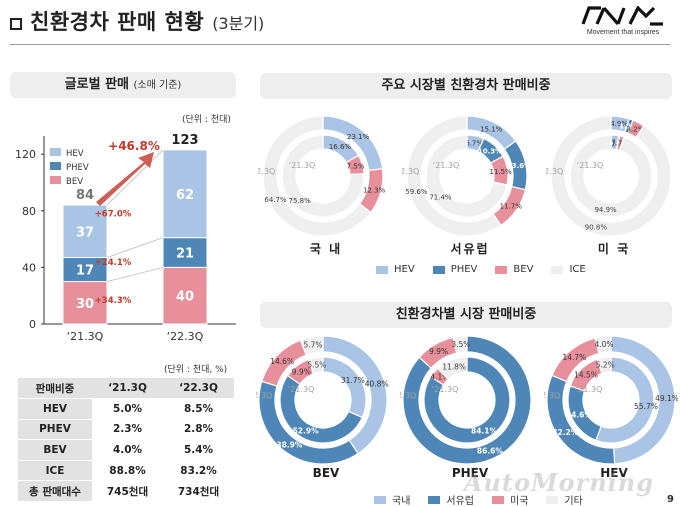 This screenshot has width=680, height=507. I want to click on donut-slice-label: 3.2%, so click(635, 129).